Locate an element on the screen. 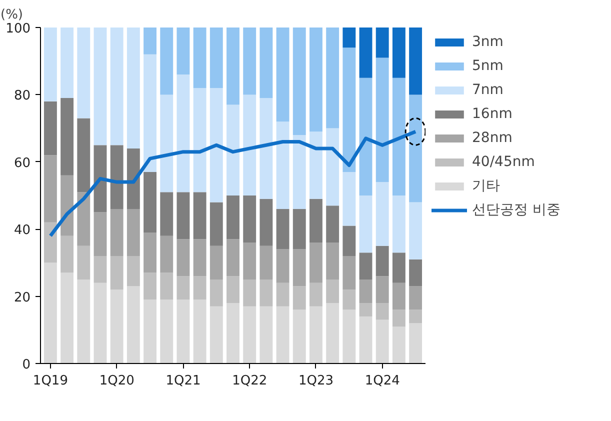  legend-label: 기타 is located at coordinates (486, 186).